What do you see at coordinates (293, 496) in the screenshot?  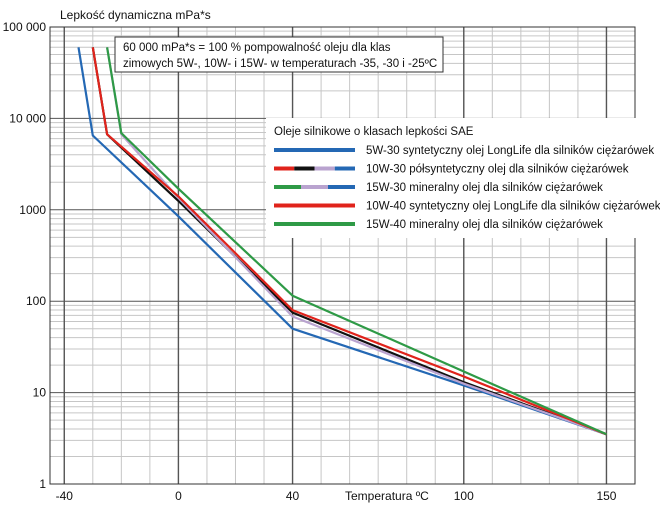 I see `x-tick-label: 40` at bounding box center [293, 496].